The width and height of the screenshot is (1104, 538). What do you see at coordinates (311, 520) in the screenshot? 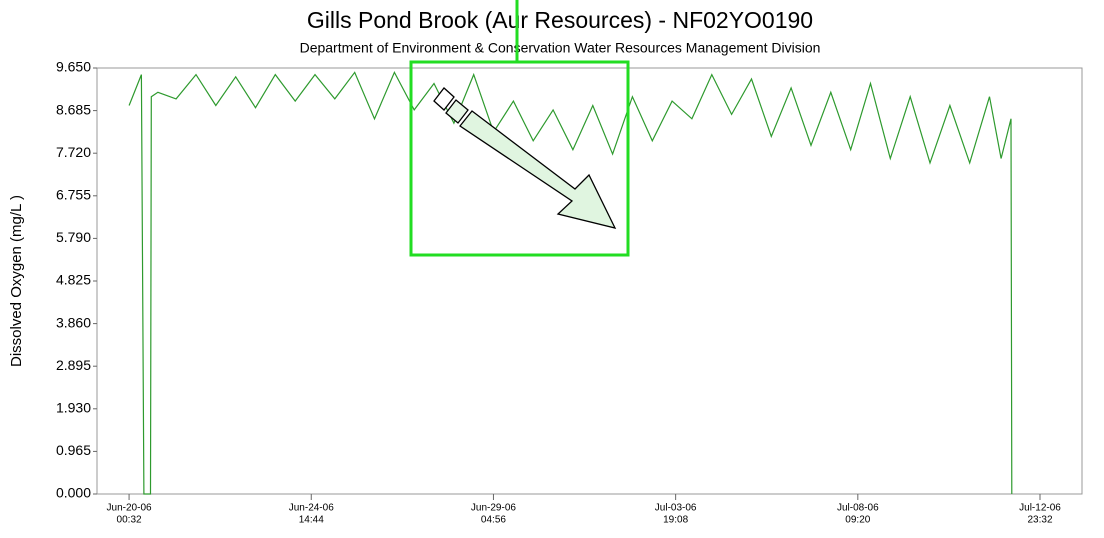
I see `x-tick-label: 14:44` at bounding box center [311, 520].